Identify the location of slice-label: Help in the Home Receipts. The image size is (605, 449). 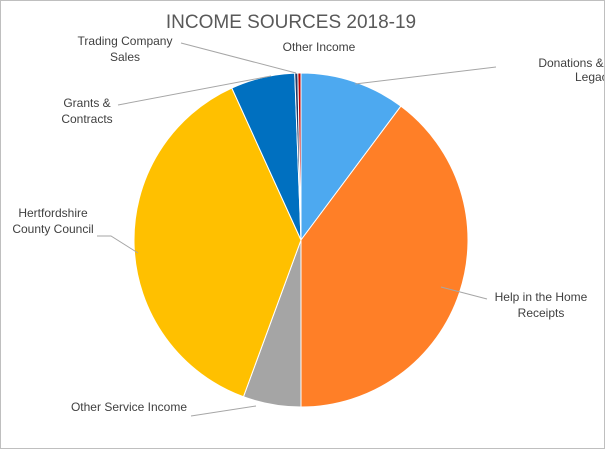
(541, 305).